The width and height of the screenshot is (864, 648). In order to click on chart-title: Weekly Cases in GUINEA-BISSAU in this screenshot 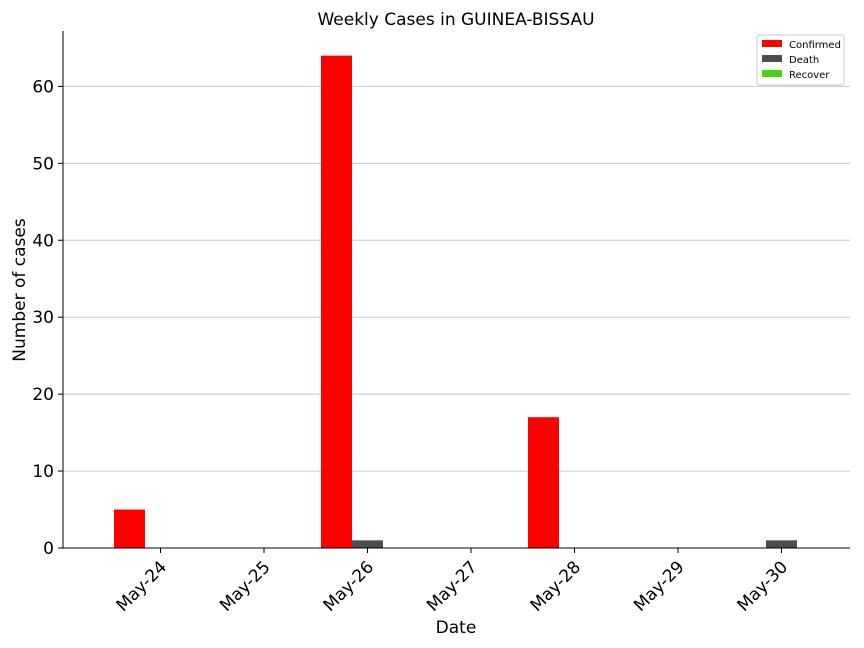, I will do `click(455, 20)`.